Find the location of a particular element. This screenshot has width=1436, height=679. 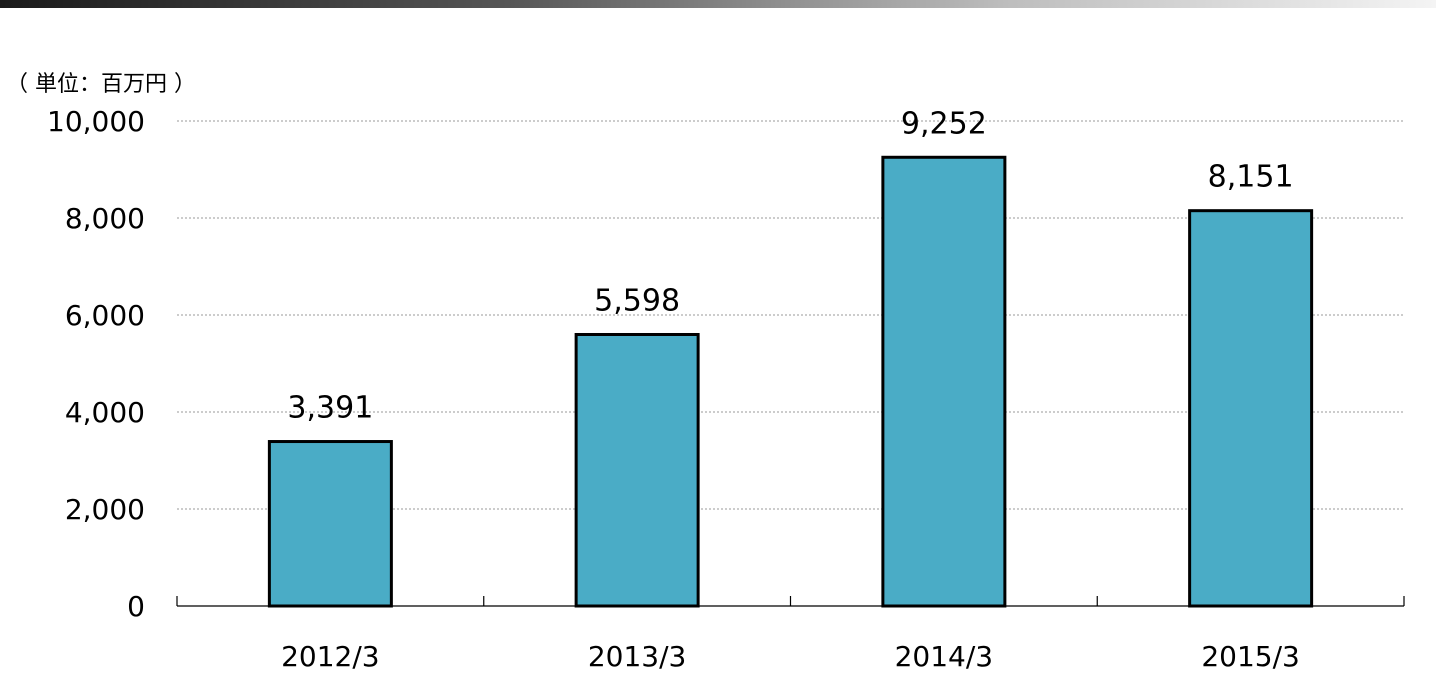

x-category-label: 2012/3 is located at coordinates (330, 656).